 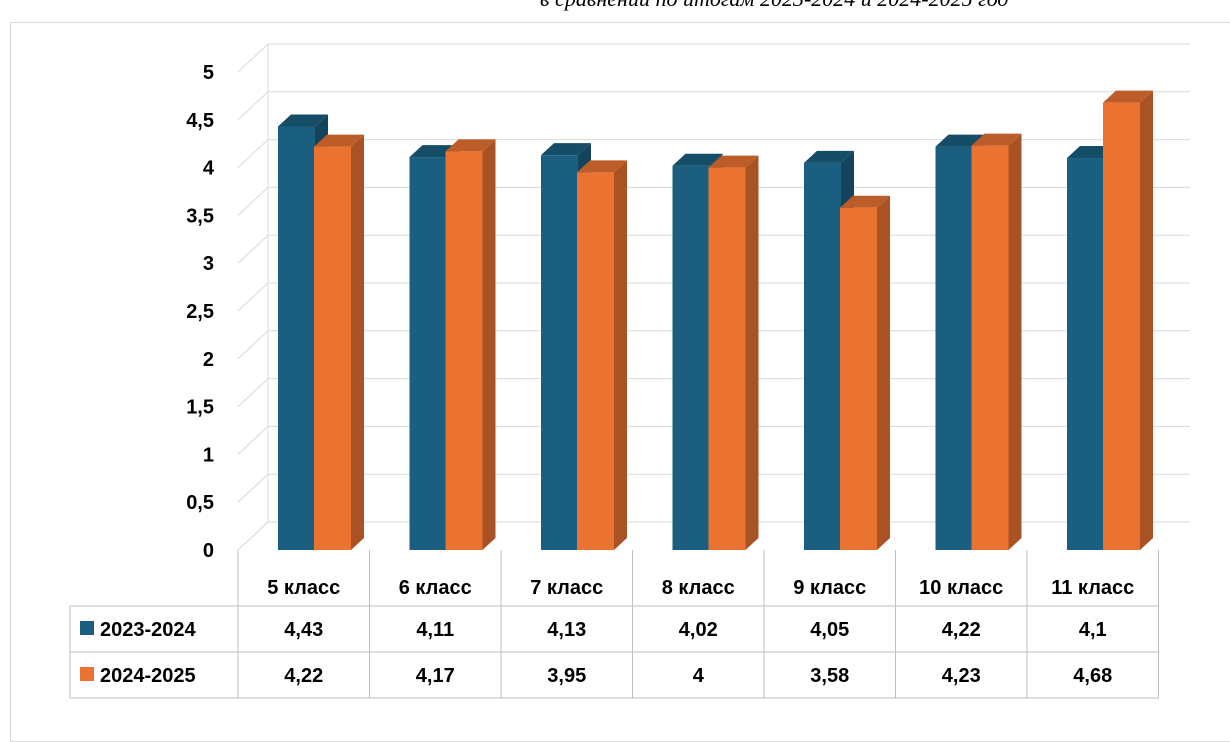 What do you see at coordinates (209, 169) in the screenshot?
I see `y-tick-label: 4` at bounding box center [209, 169].